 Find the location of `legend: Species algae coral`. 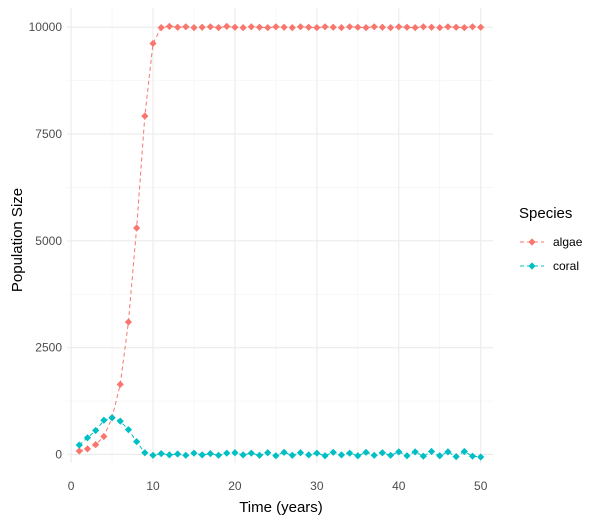

legend: Species algae coral is located at coordinates (551, 239).